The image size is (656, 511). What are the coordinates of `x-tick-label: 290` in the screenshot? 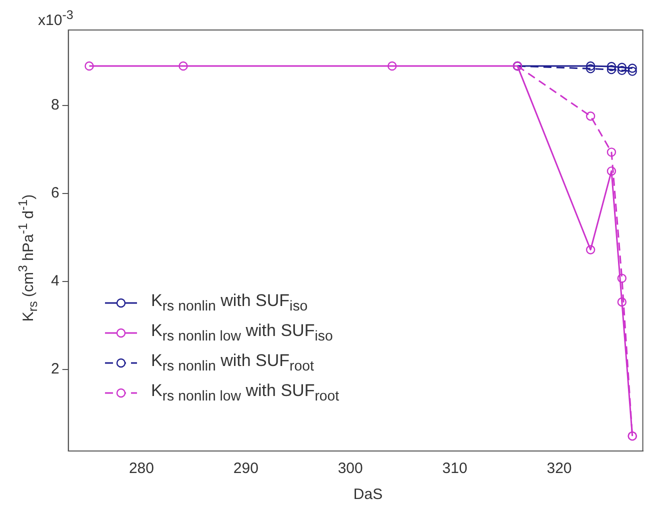 It's located at (245, 469).